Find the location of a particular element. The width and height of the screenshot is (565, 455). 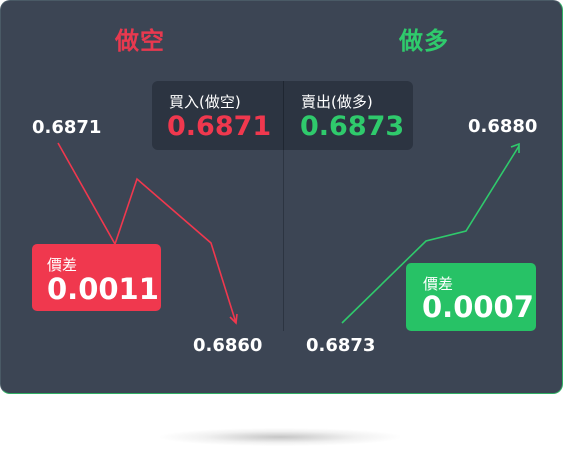

short-title: 做空 is located at coordinates (140, 41).